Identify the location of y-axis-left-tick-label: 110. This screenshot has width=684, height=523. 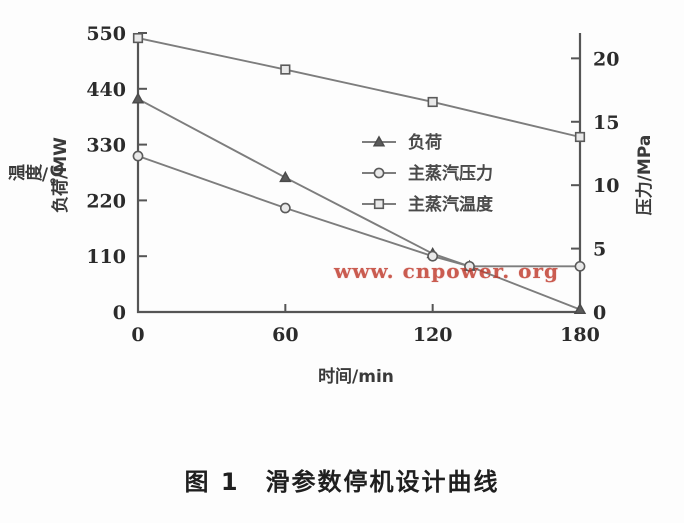
(106, 257).